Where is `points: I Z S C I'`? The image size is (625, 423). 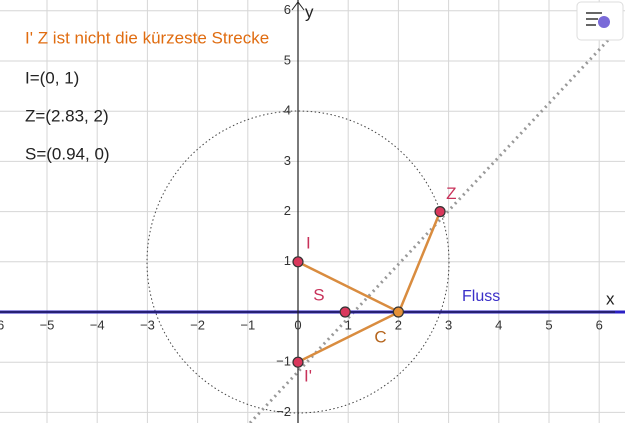 points: I Z S C I' is located at coordinates (374, 285).